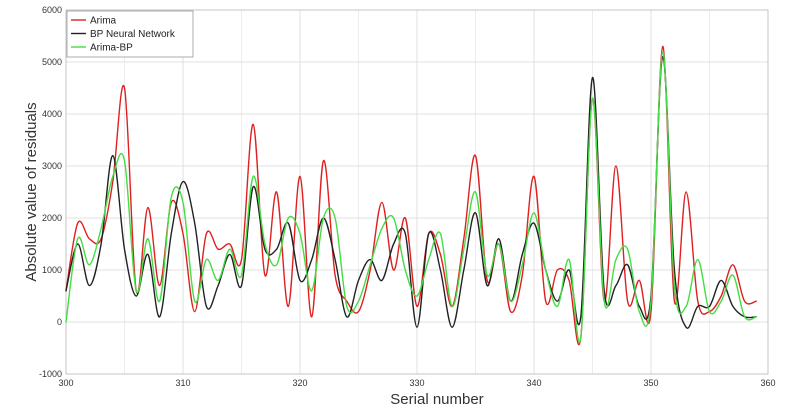 The image size is (801, 412). I want to click on y-tick-label: 2000, so click(52, 218).